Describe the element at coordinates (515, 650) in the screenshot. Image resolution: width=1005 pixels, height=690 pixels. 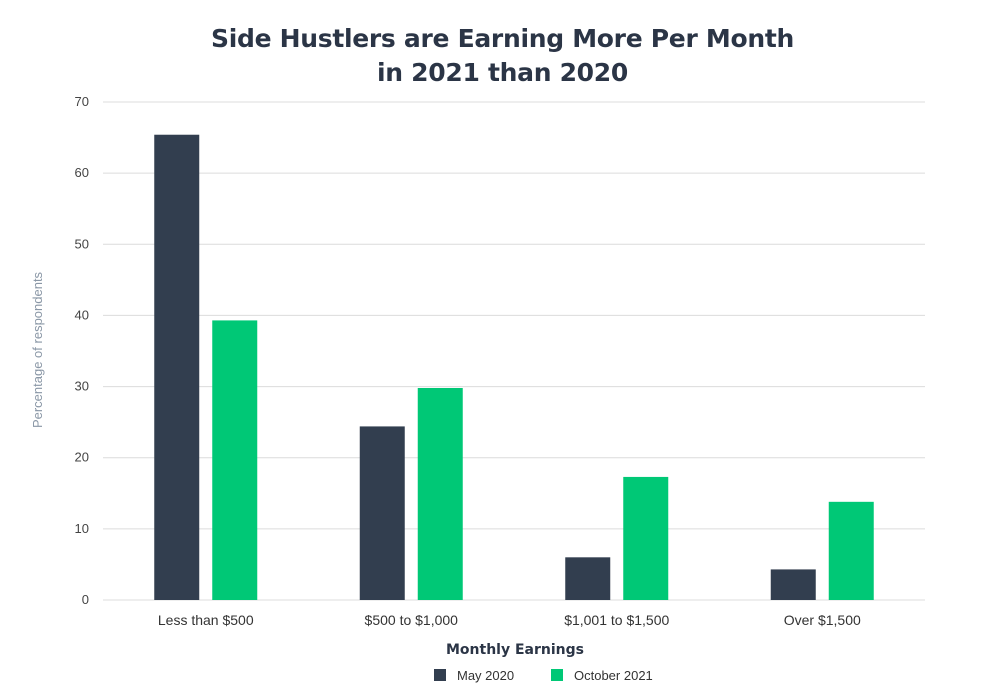
I see `x-axis-label: Monthly Earnings` at that location.